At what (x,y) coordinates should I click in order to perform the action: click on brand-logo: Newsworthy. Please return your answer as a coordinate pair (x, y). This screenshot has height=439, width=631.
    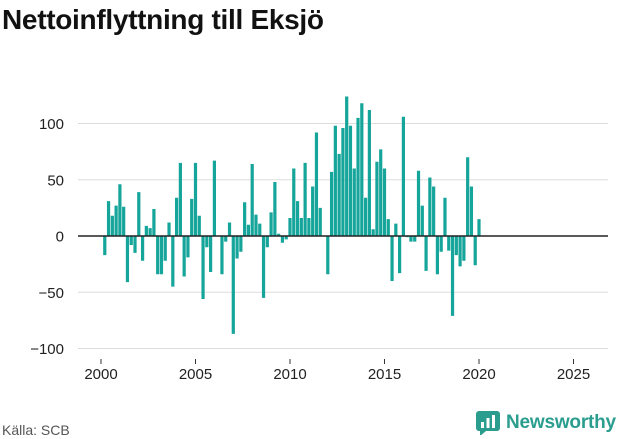
    Looking at the image, I should click on (546, 423).